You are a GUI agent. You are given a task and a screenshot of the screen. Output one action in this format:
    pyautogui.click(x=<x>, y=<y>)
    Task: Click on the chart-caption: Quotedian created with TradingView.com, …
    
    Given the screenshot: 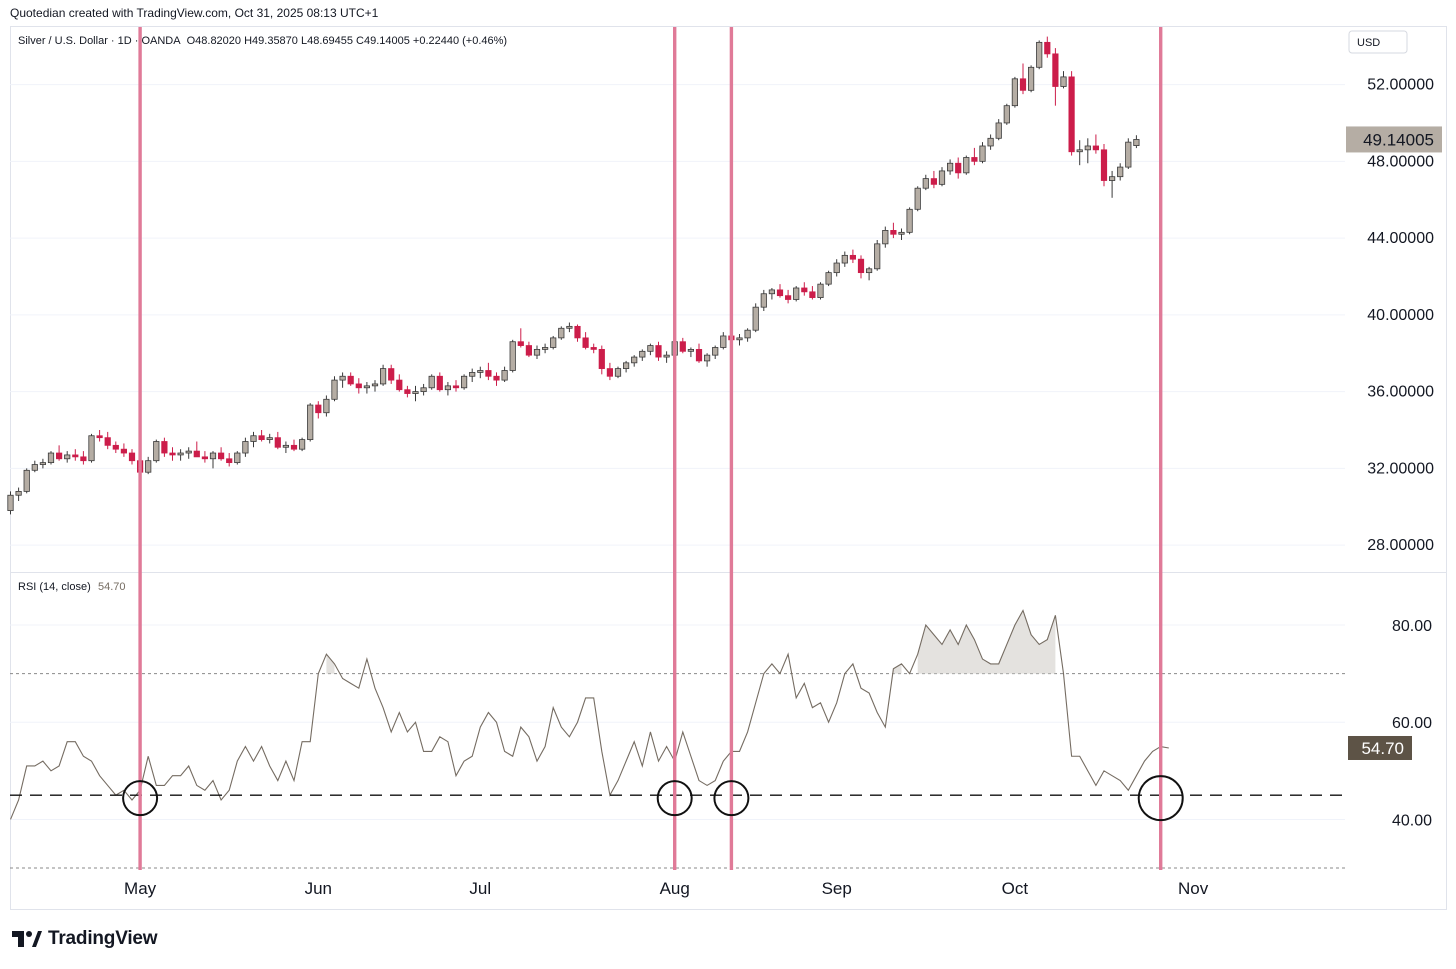 What is the action you would take?
    pyautogui.click(x=194, y=13)
    